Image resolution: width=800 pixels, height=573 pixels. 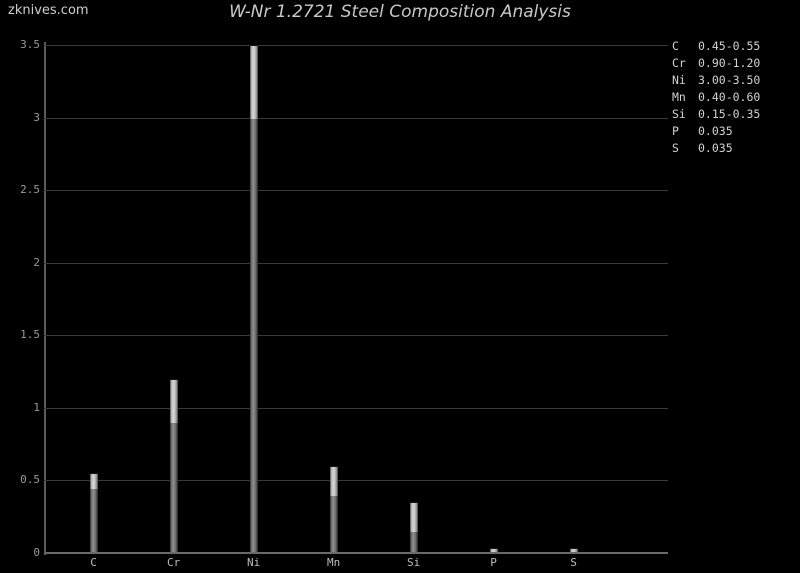 I want to click on y-axis-tick-label: 2, so click(x=36, y=262).